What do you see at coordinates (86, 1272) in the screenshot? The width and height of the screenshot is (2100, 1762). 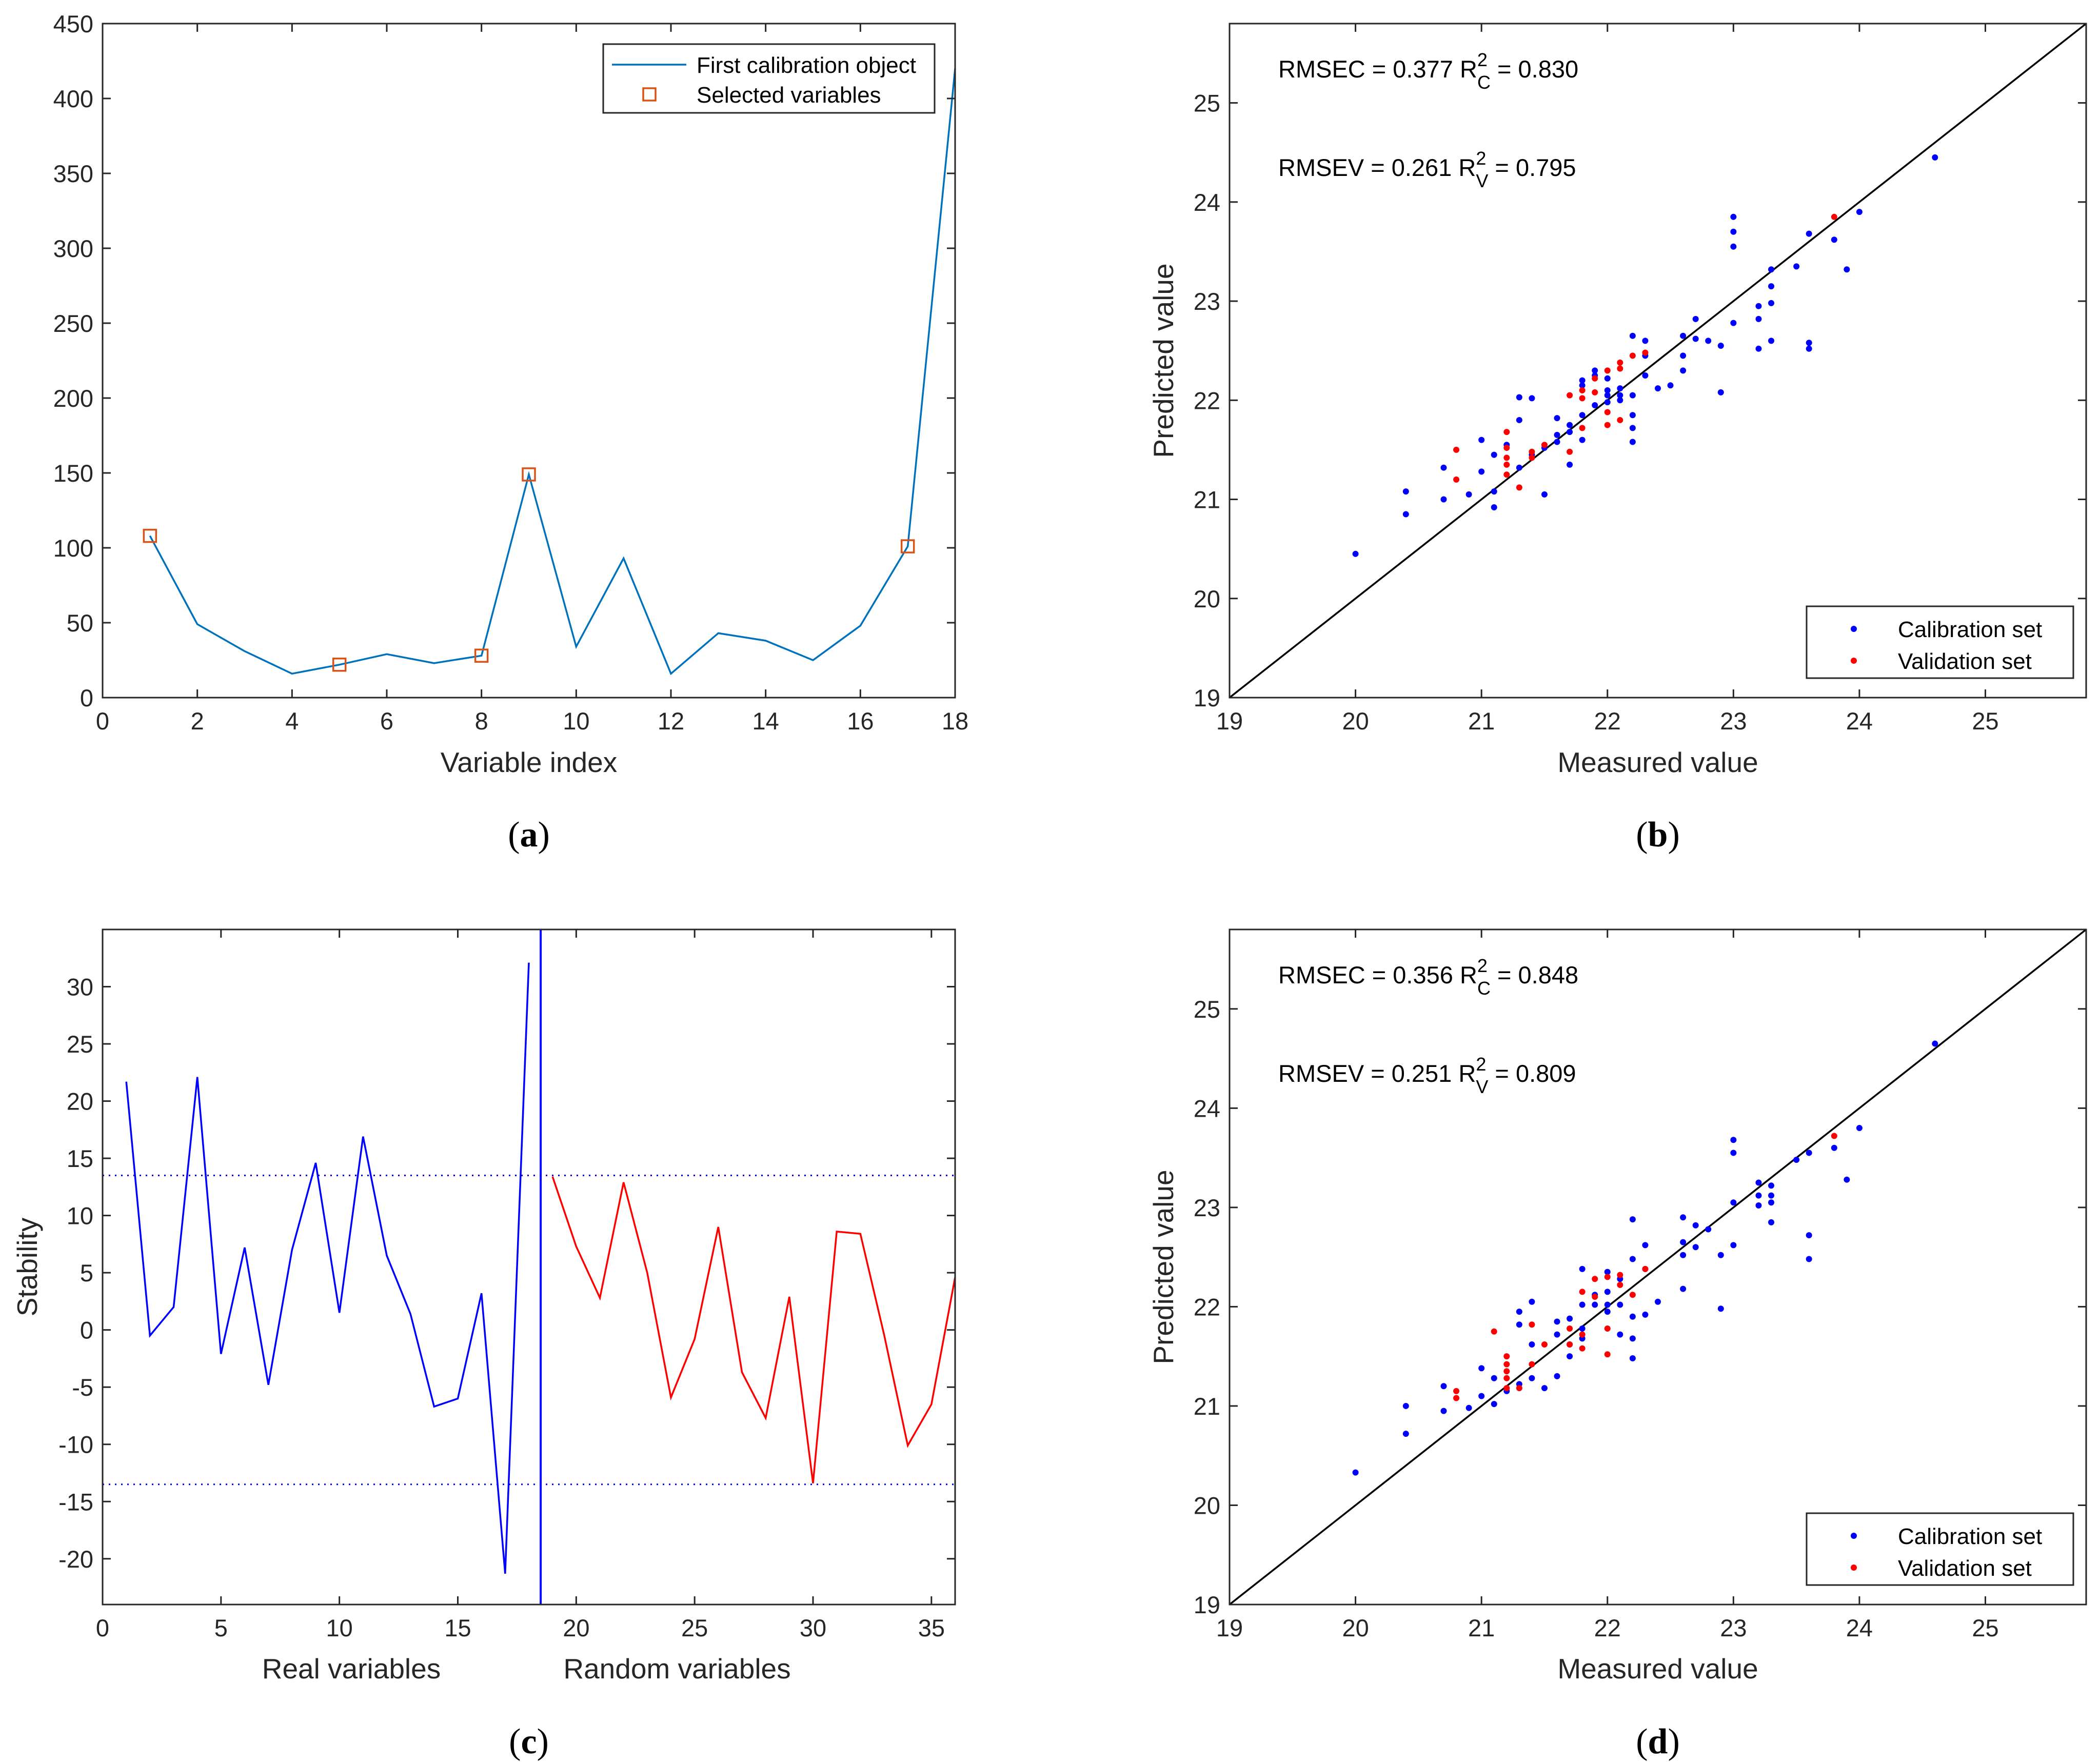 I see `y-tick-label: 5` at bounding box center [86, 1272].